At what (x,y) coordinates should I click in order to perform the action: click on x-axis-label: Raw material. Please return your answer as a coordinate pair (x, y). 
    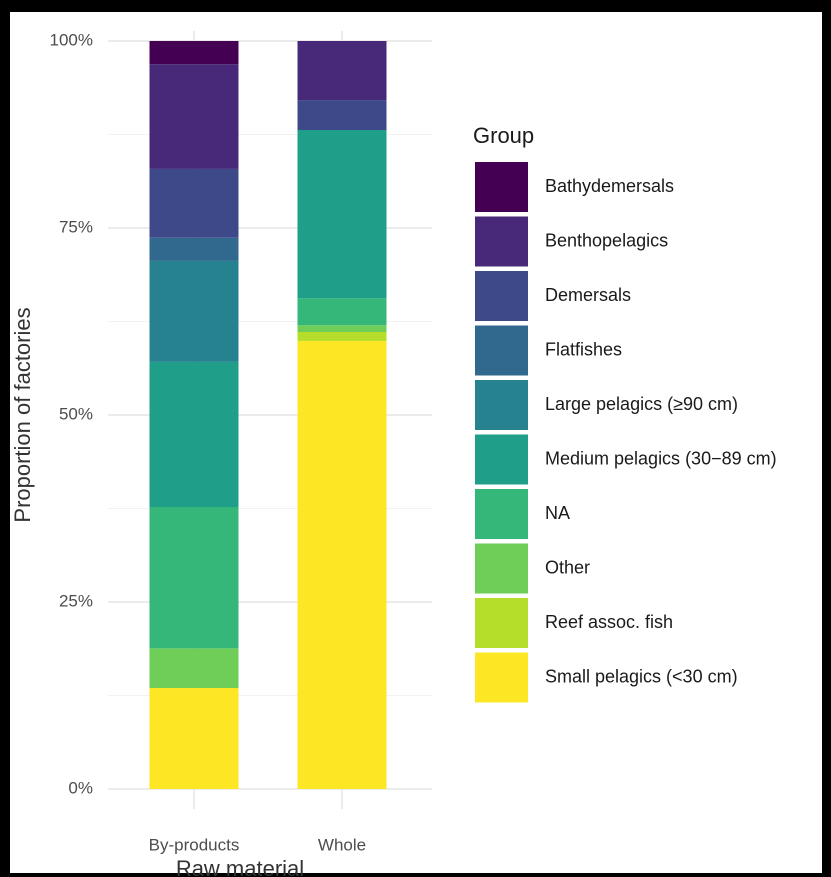
    Looking at the image, I should click on (240, 866).